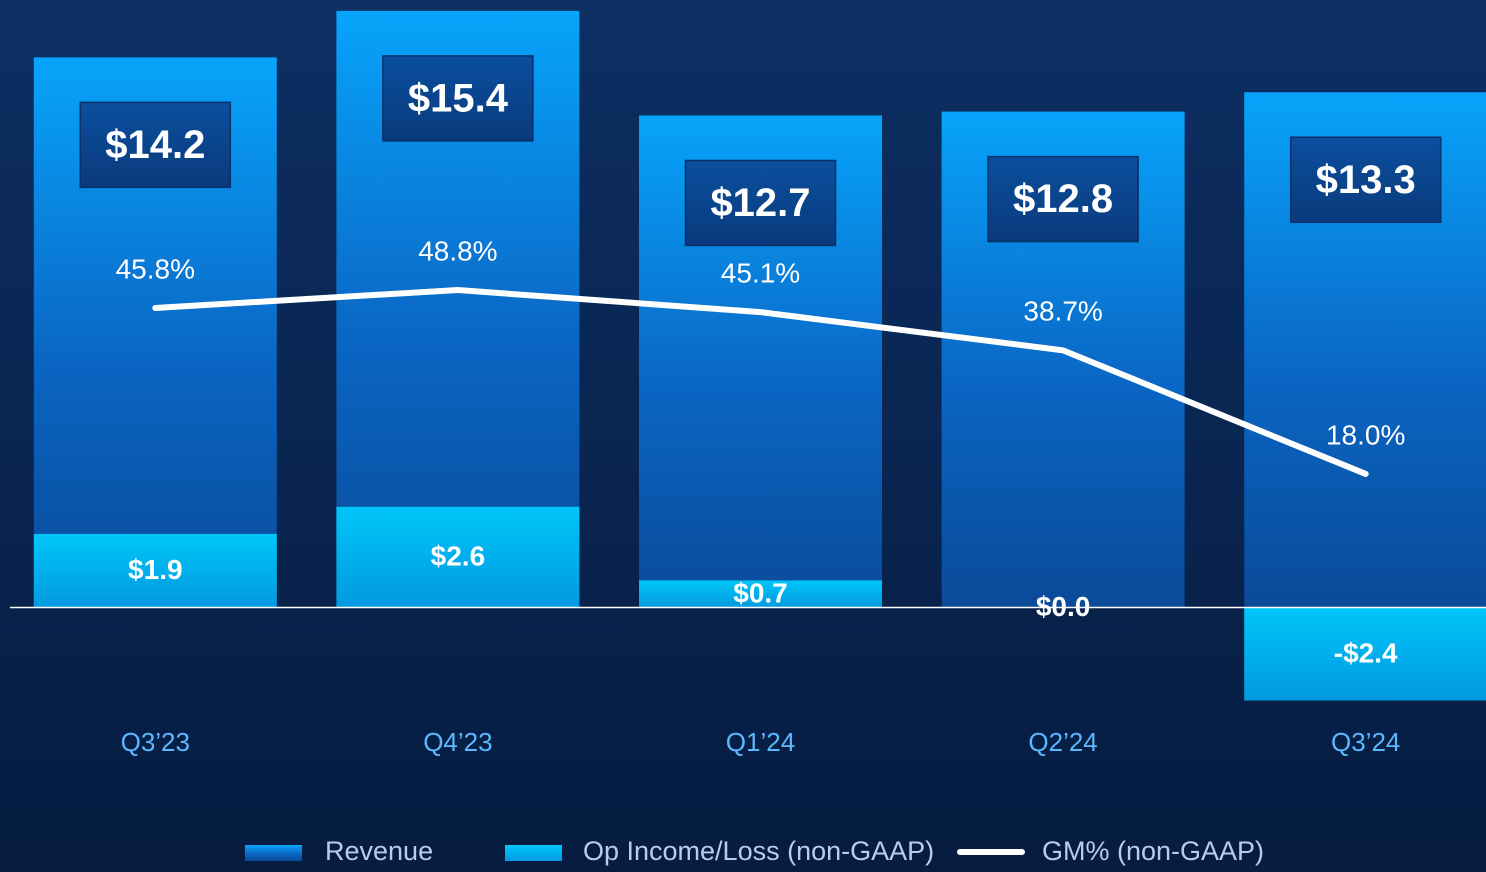 The height and width of the screenshot is (872, 1486). Describe the element at coordinates (1062, 742) in the screenshot. I see `x-tick-label: Q2’24` at that location.